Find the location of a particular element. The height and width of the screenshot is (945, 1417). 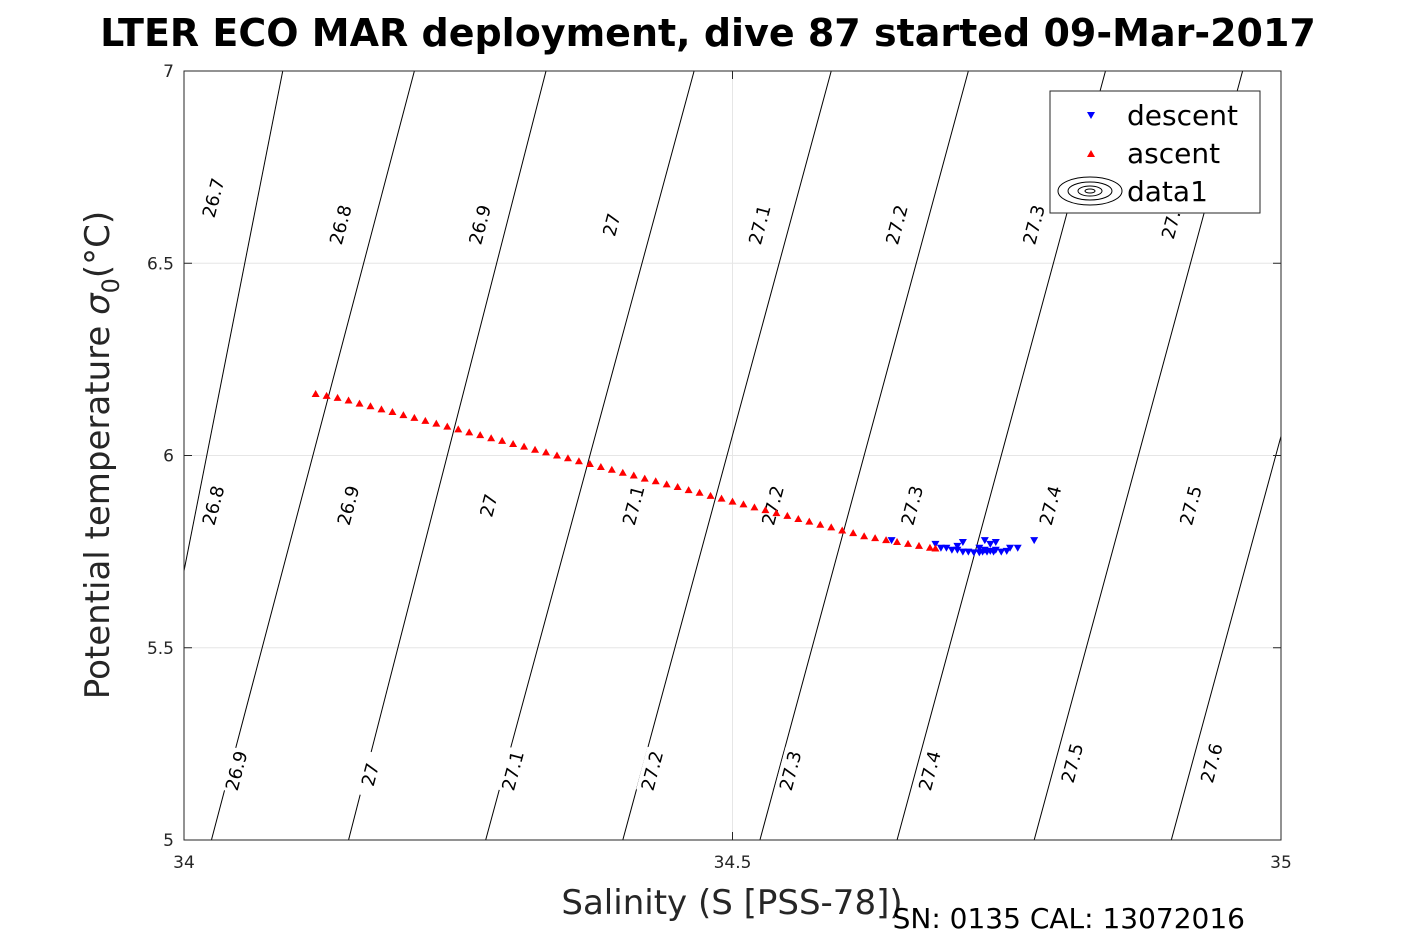

y-axis-label-text: Potential temperature is located at coordinates (98, 512).